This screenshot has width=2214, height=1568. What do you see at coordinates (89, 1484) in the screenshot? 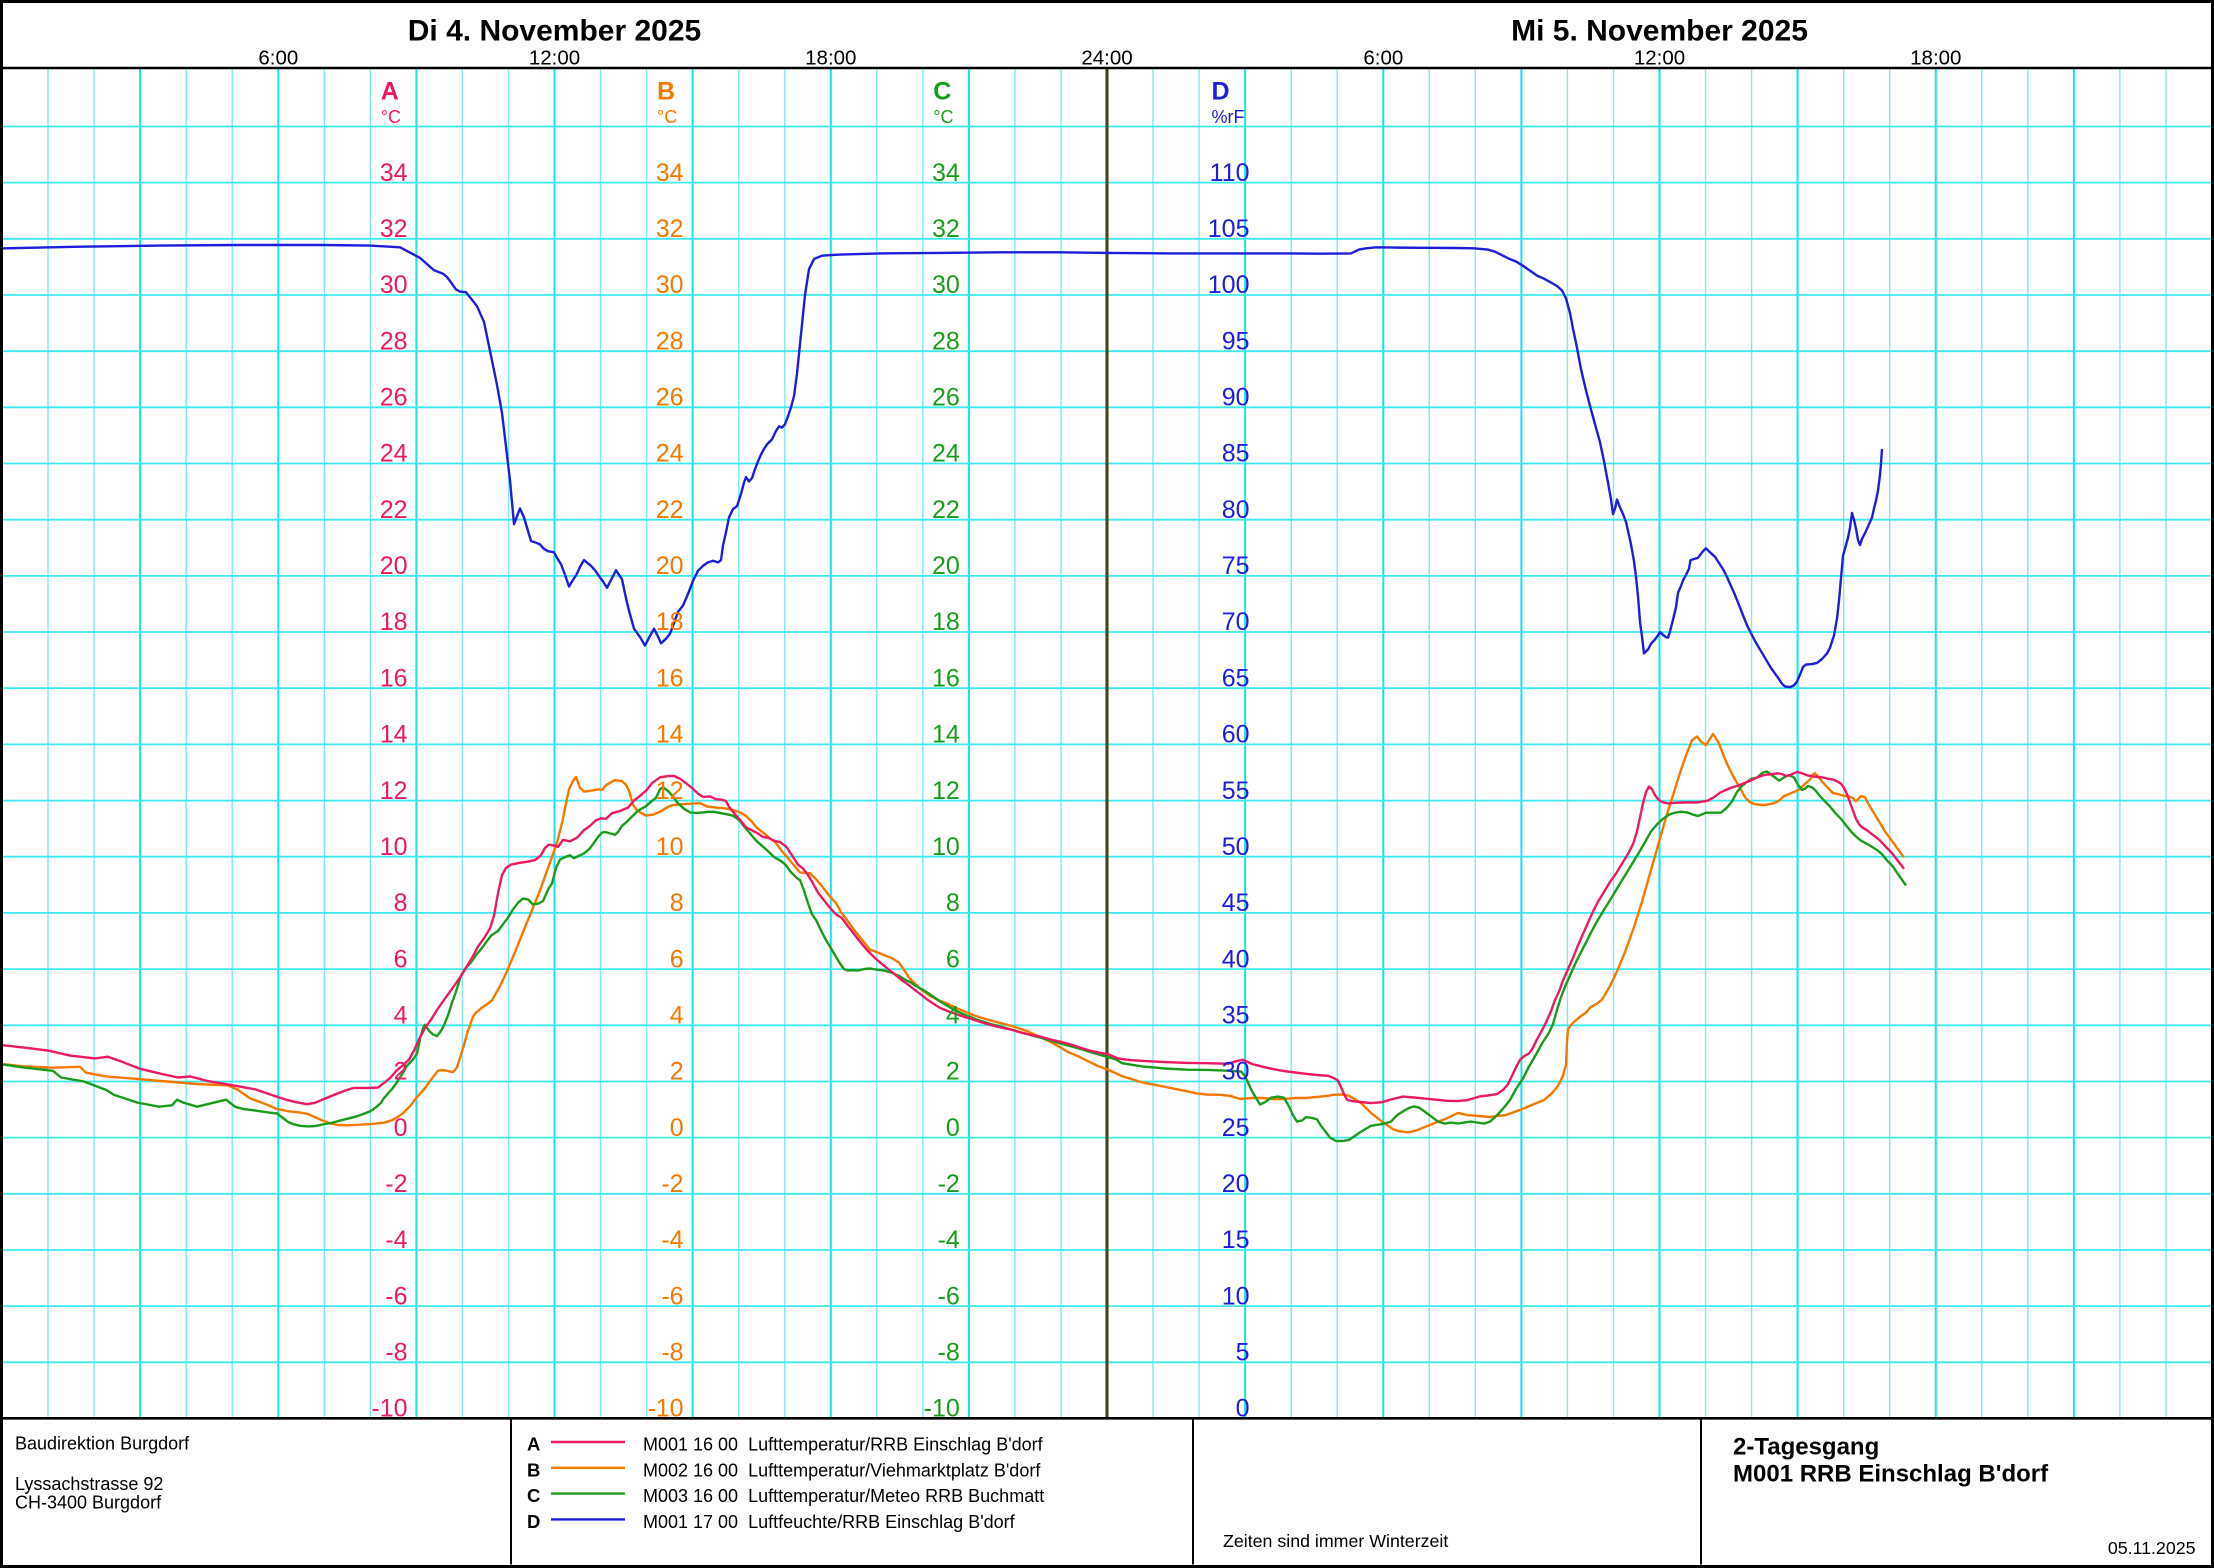
I see `svg-text: Lyssachstrasse 92` at bounding box center [89, 1484].